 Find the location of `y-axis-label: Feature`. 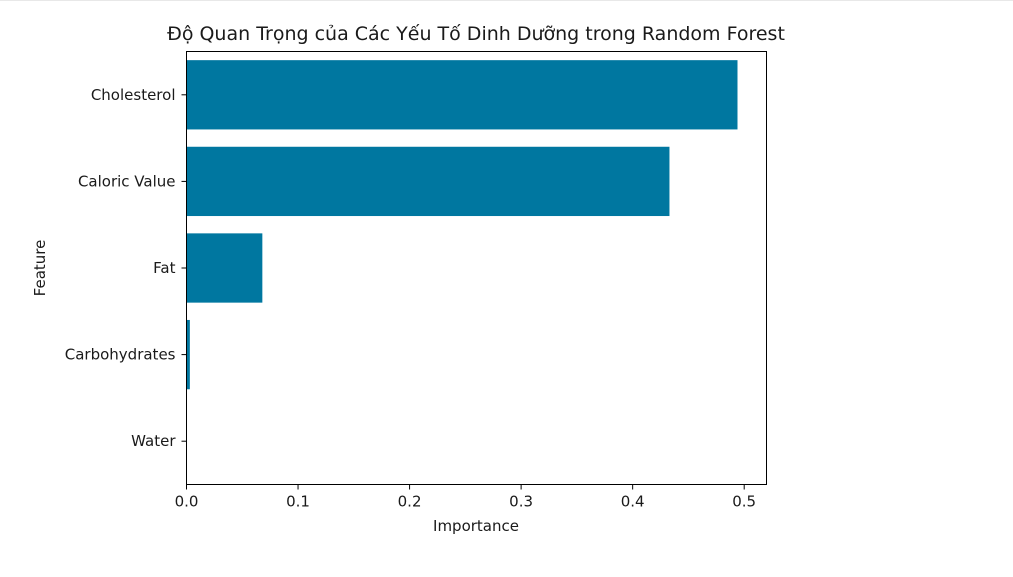

y-axis-label: Feature is located at coordinates (40, 268).